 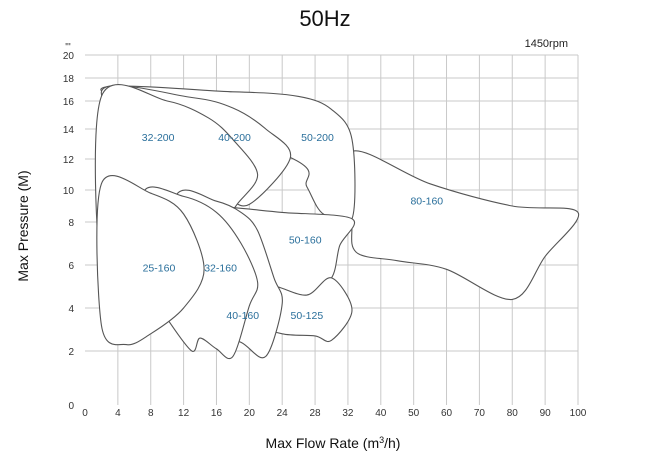 What do you see at coordinates (184, 413) in the screenshot?
I see `x-tick-label: 12` at bounding box center [184, 413].